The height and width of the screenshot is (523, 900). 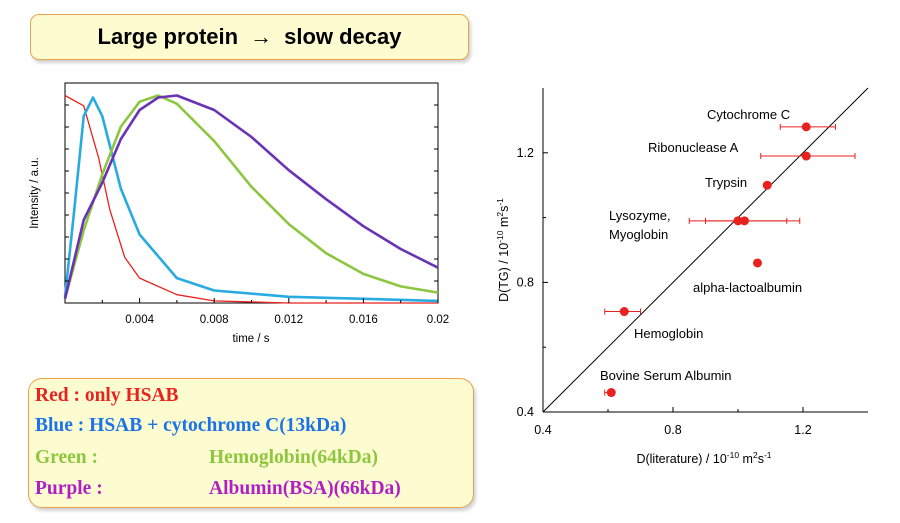 I want to click on arrow-icon: →, so click(x=261, y=36).